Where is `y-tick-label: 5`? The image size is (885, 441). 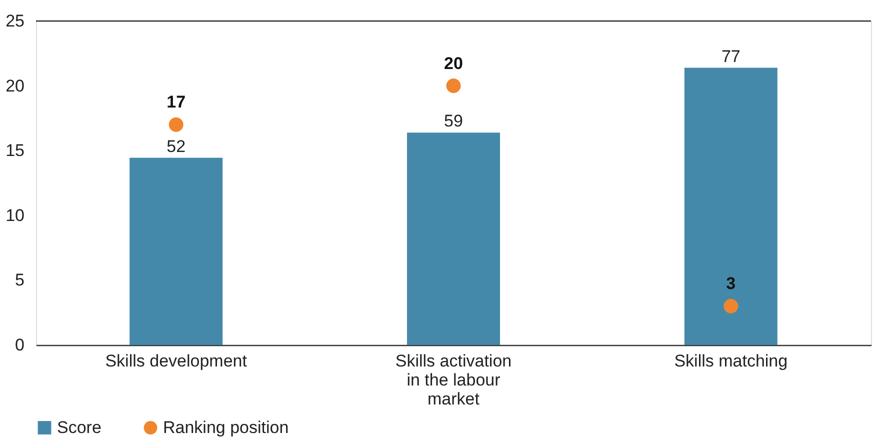 y-tick-label: 5 is located at coordinates (19, 280).